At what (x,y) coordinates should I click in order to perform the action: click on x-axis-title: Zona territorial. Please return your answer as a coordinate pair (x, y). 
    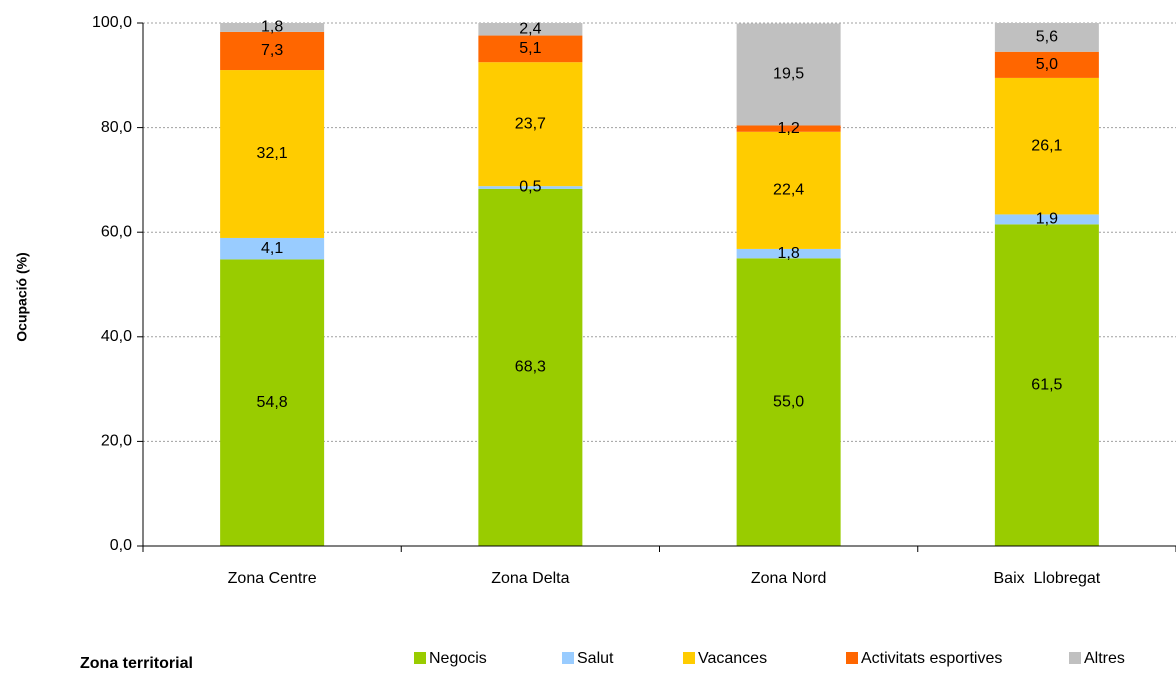
    Looking at the image, I should click on (136, 663).